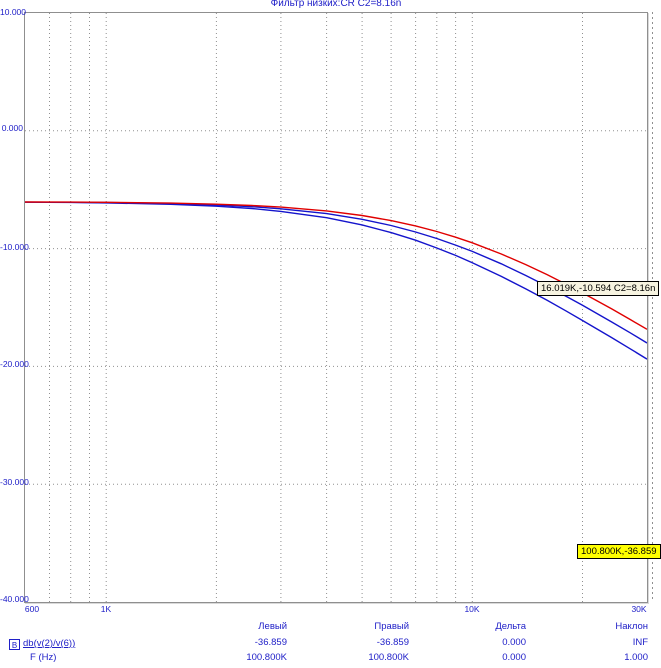 This screenshot has width=661, height=668. What do you see at coordinates (472, 609) in the screenshot?
I see `x-tick-label: 10K` at bounding box center [472, 609].